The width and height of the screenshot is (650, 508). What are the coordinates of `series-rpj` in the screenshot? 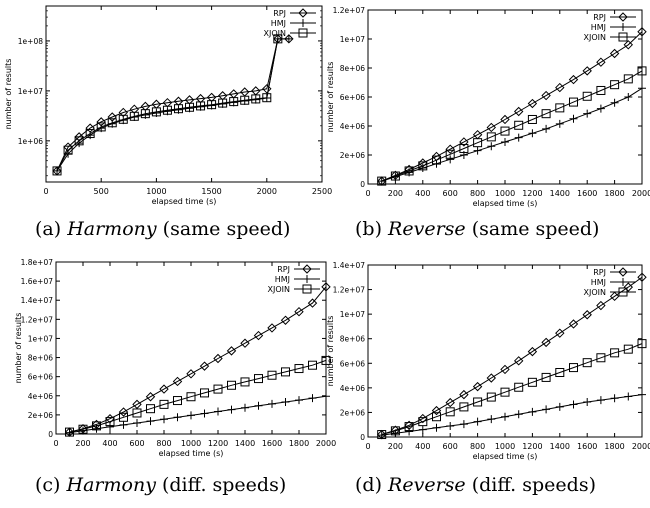 It's located at (197, 359).